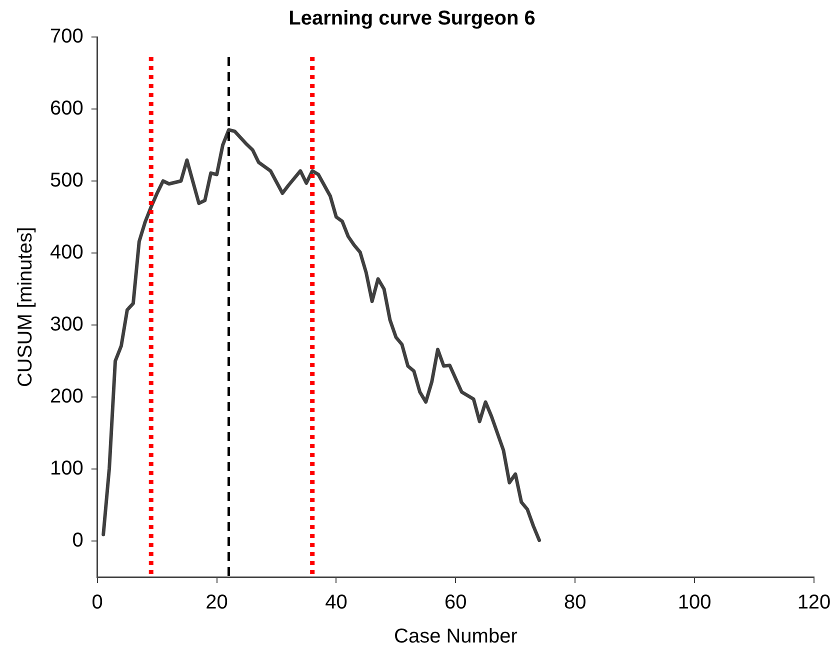 Image resolution: width=839 pixels, height=653 pixels. Describe the element at coordinates (814, 603) in the screenshot. I see `x-tick-label: 120` at that location.